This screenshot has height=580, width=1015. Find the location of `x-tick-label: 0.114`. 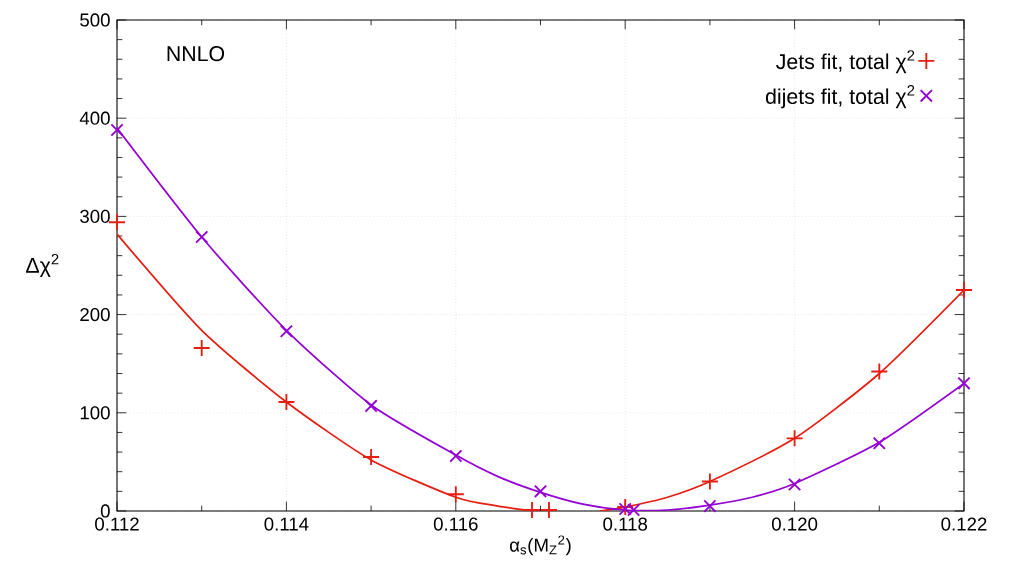

x-tick-label: 0.114 is located at coordinates (286, 524).